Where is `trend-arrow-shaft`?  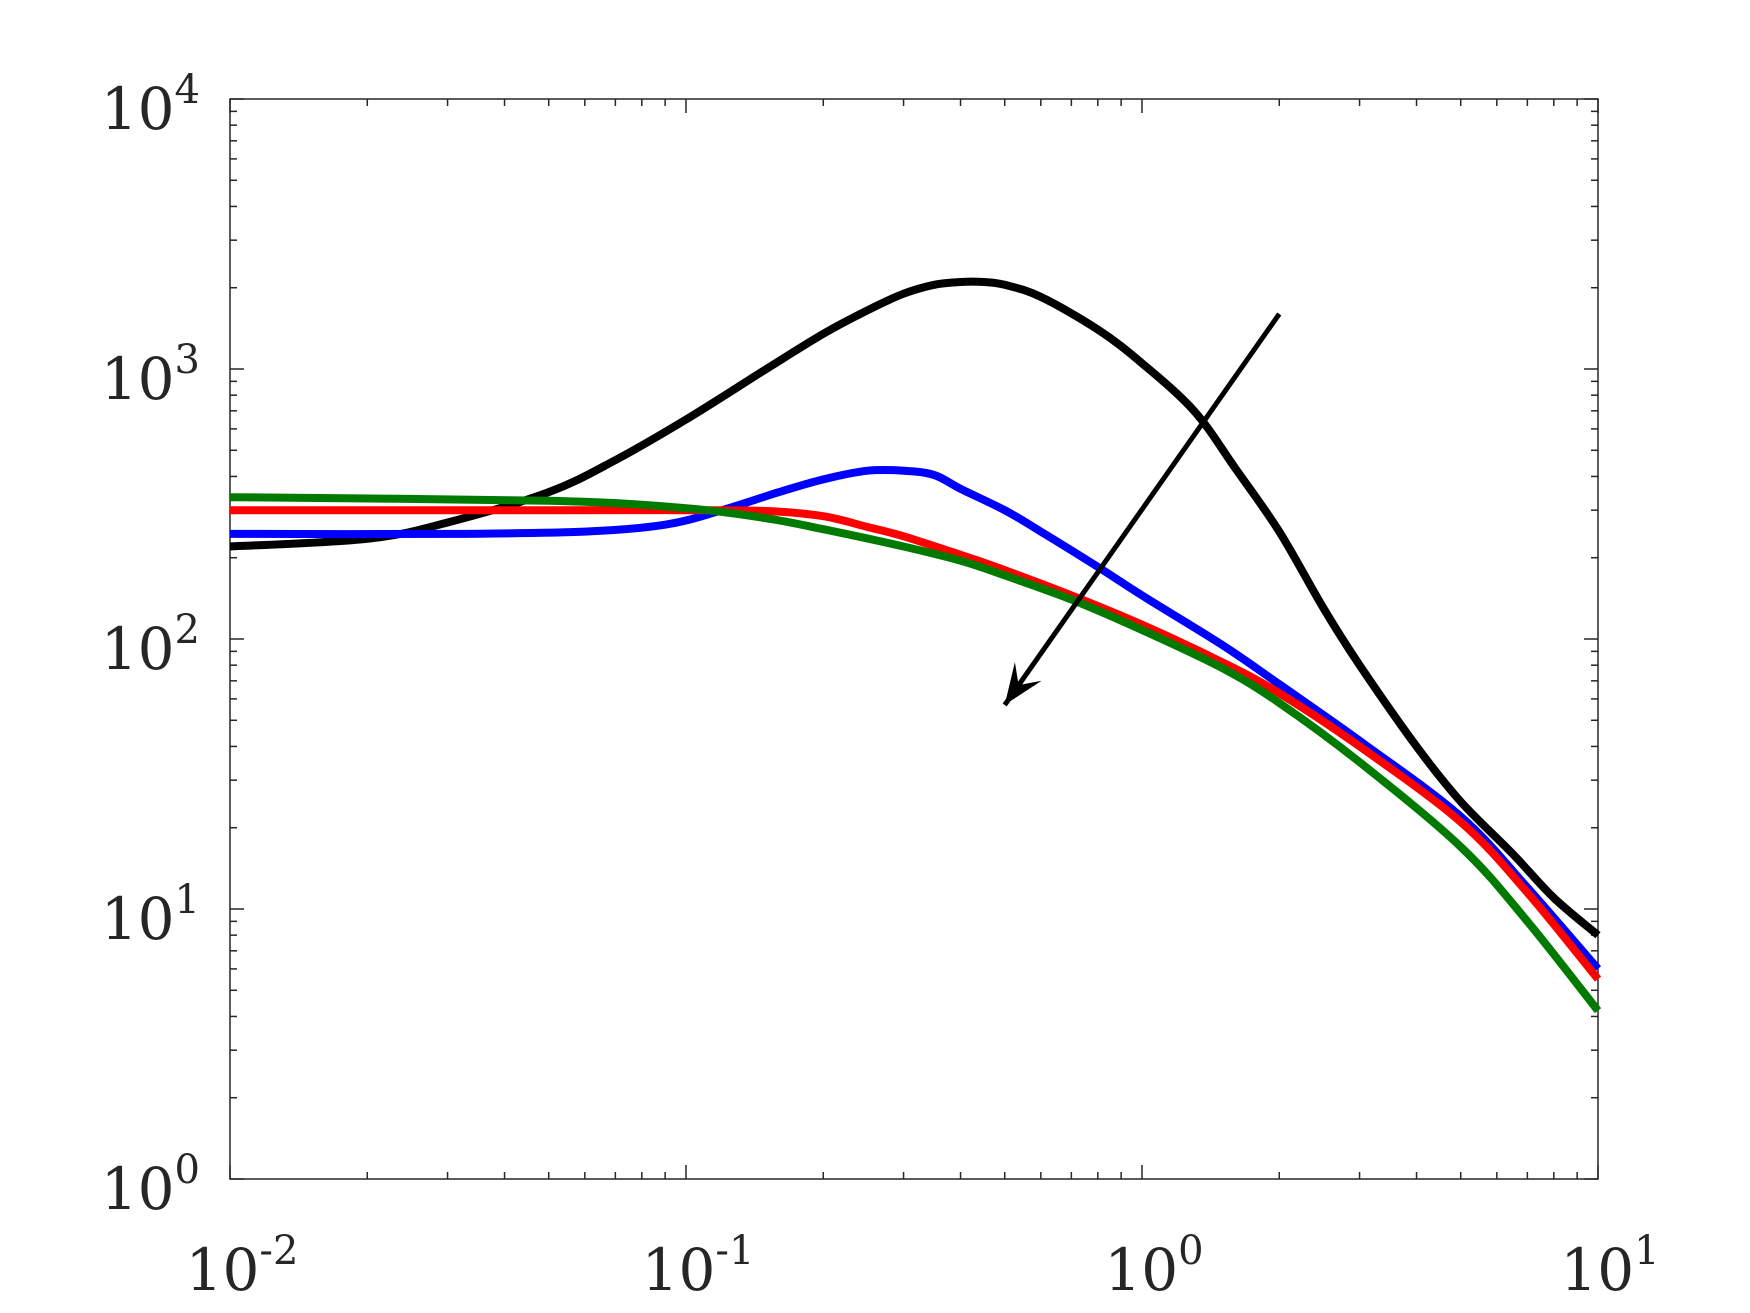 trend-arrow-shaft is located at coordinates (1142, 509).